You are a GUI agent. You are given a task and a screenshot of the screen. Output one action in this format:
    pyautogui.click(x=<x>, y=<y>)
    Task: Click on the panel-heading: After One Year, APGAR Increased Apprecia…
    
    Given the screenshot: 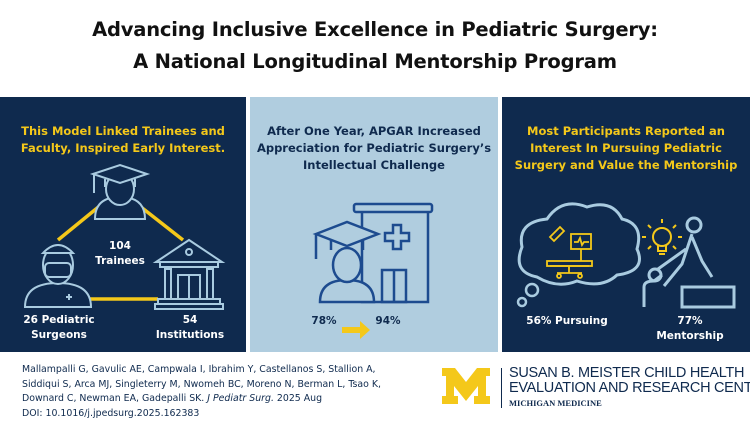 What is the action you would take?
    pyautogui.click(x=374, y=148)
    